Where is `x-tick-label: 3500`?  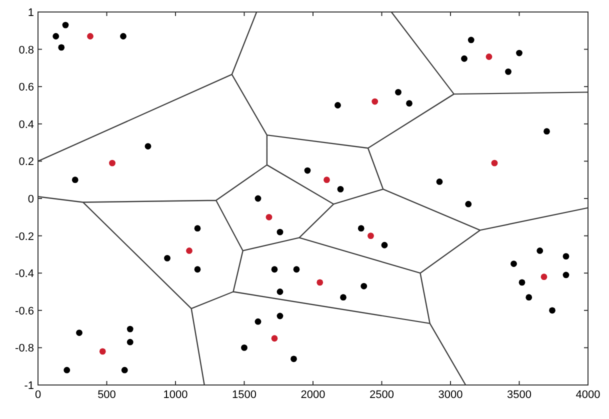
x-tick-label: 3500 is located at coordinates (519, 395).